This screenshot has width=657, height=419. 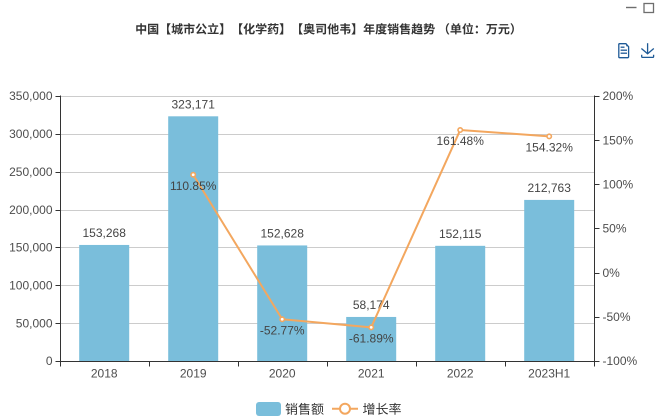 I want to click on svg-text: 200%, so click(x=618, y=96).